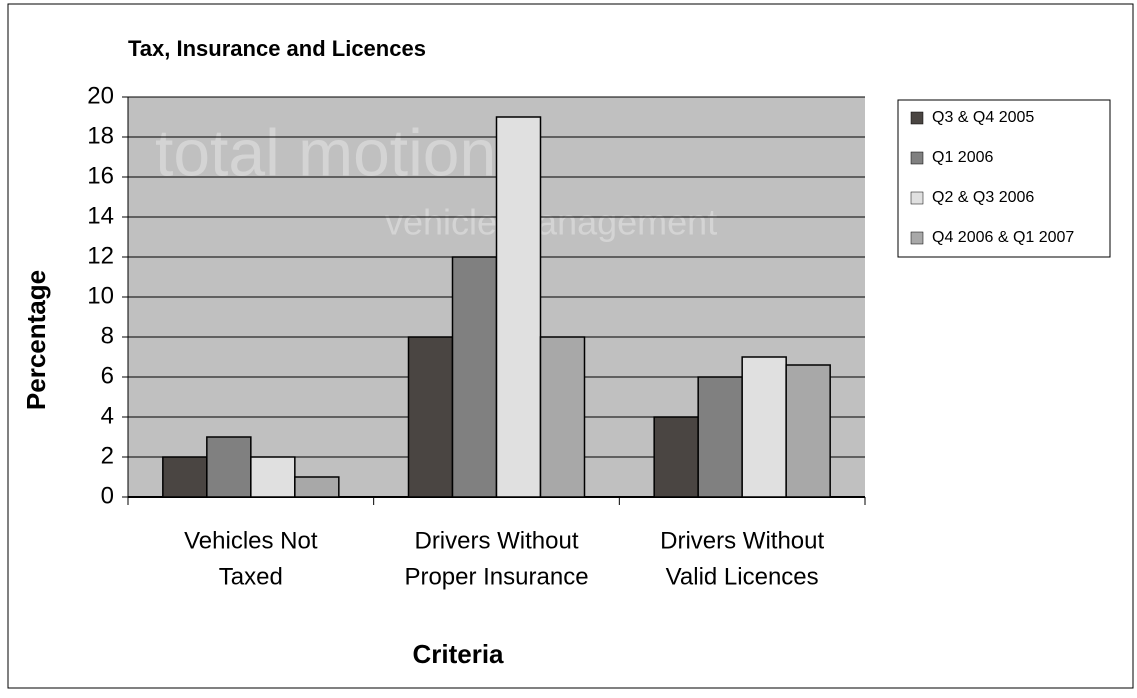 The height and width of the screenshot is (698, 1137). What do you see at coordinates (1004, 178) in the screenshot?
I see `legend` at bounding box center [1004, 178].